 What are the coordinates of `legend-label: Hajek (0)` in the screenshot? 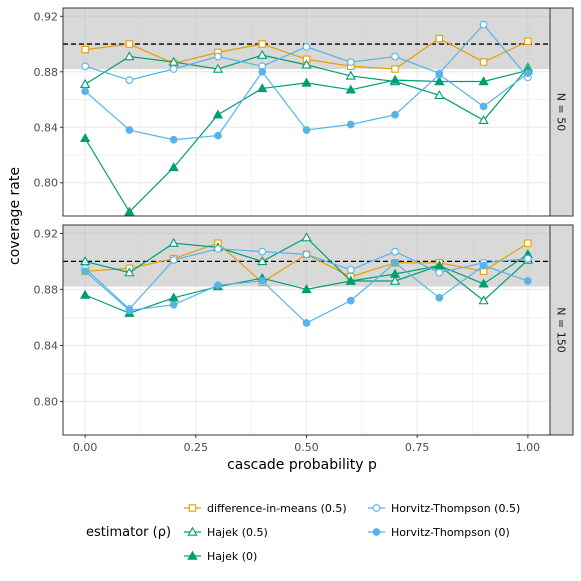 It's located at (232, 556).